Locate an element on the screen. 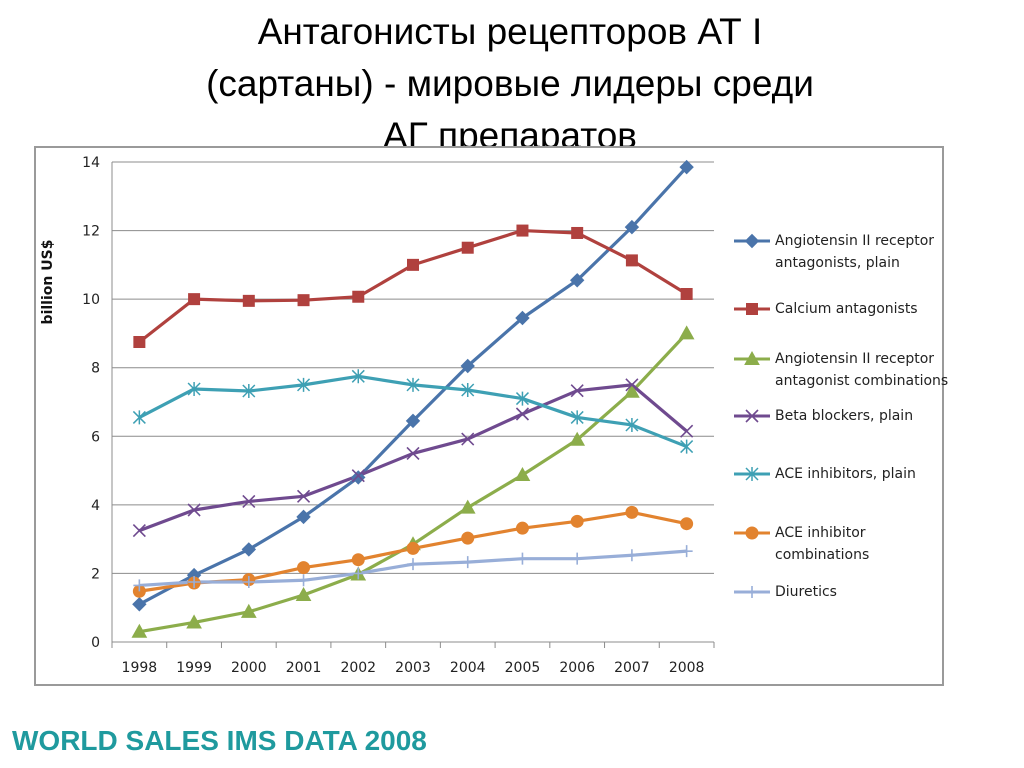 The image size is (1024, 768). y-tick-label: 10 is located at coordinates (91, 300).